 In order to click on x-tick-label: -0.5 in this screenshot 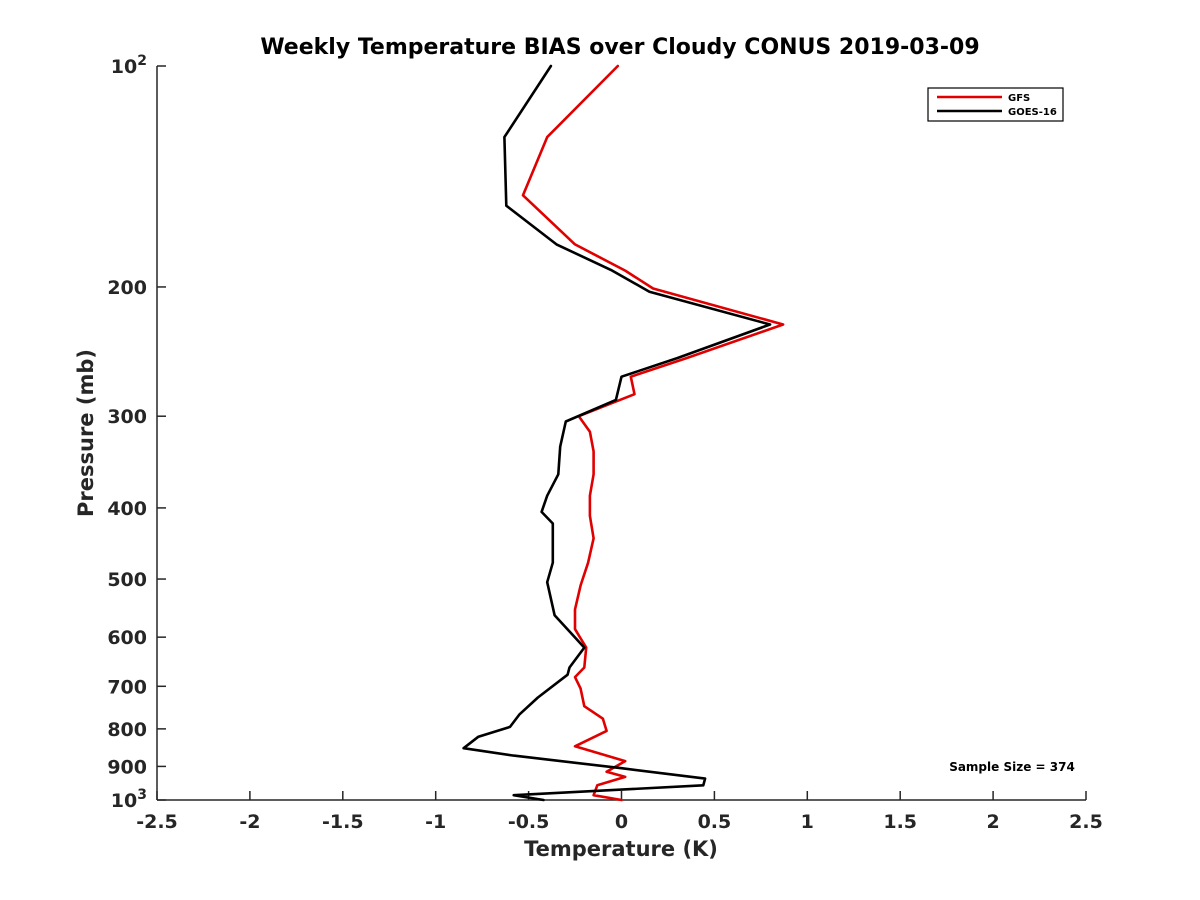, I will do `click(529, 822)`.